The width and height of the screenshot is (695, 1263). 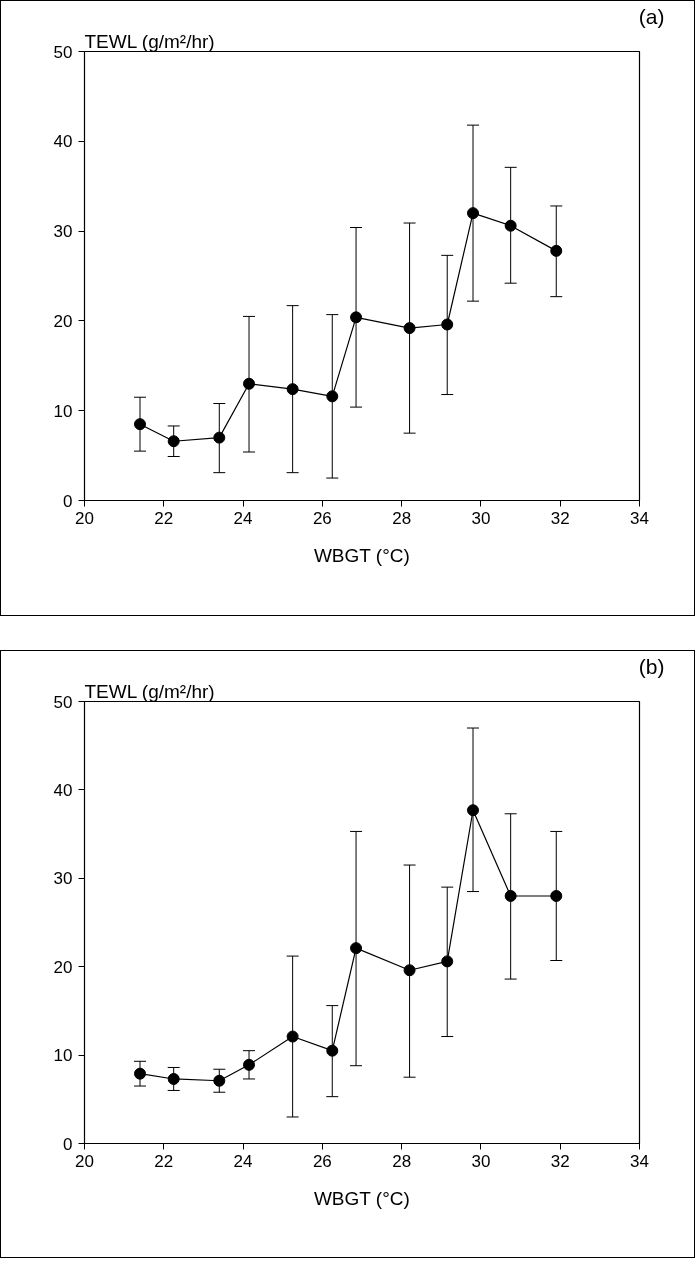 I want to click on chart-title: (a), so click(x=651, y=16).